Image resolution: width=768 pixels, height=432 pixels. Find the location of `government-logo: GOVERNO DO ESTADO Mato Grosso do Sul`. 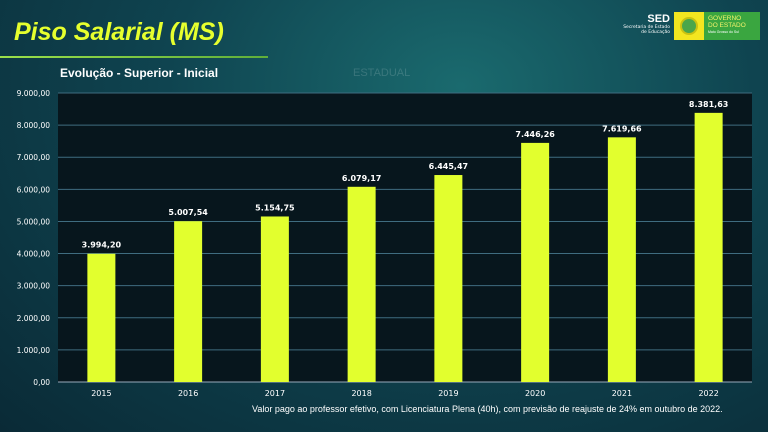

government-logo: GOVERNO DO ESTADO Mato Grosso do Sul is located at coordinates (717, 26).